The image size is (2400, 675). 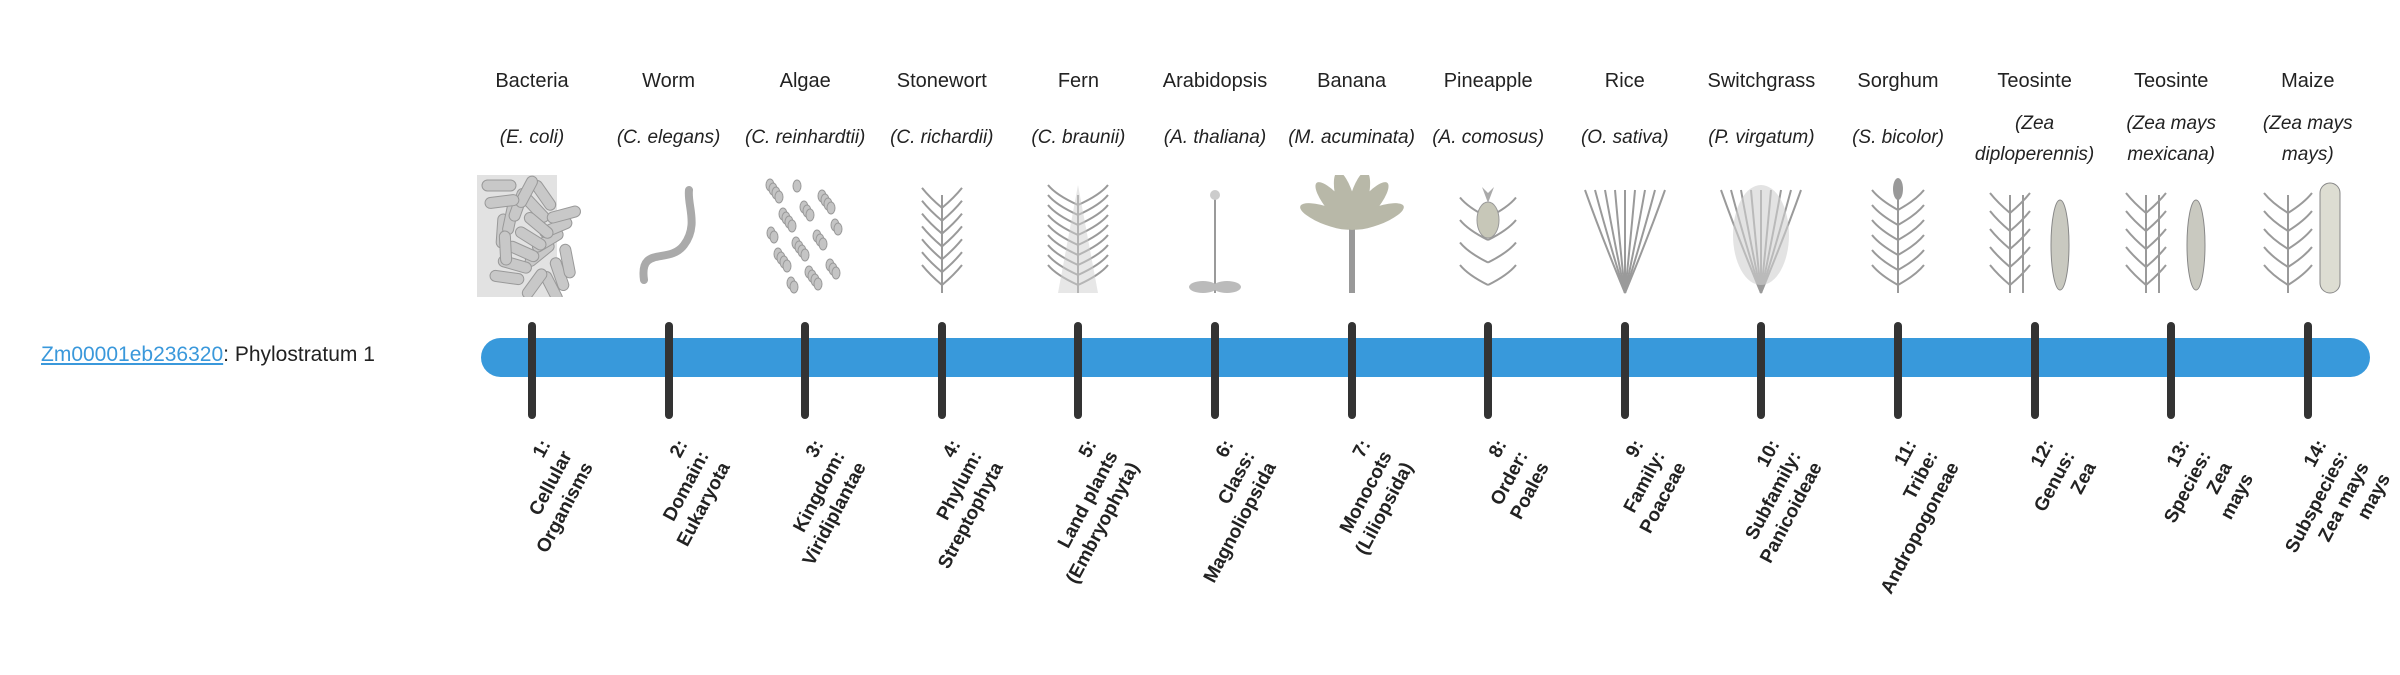 I want to click on organism-scientific-name: (S. bicolor), so click(x=1898, y=137).